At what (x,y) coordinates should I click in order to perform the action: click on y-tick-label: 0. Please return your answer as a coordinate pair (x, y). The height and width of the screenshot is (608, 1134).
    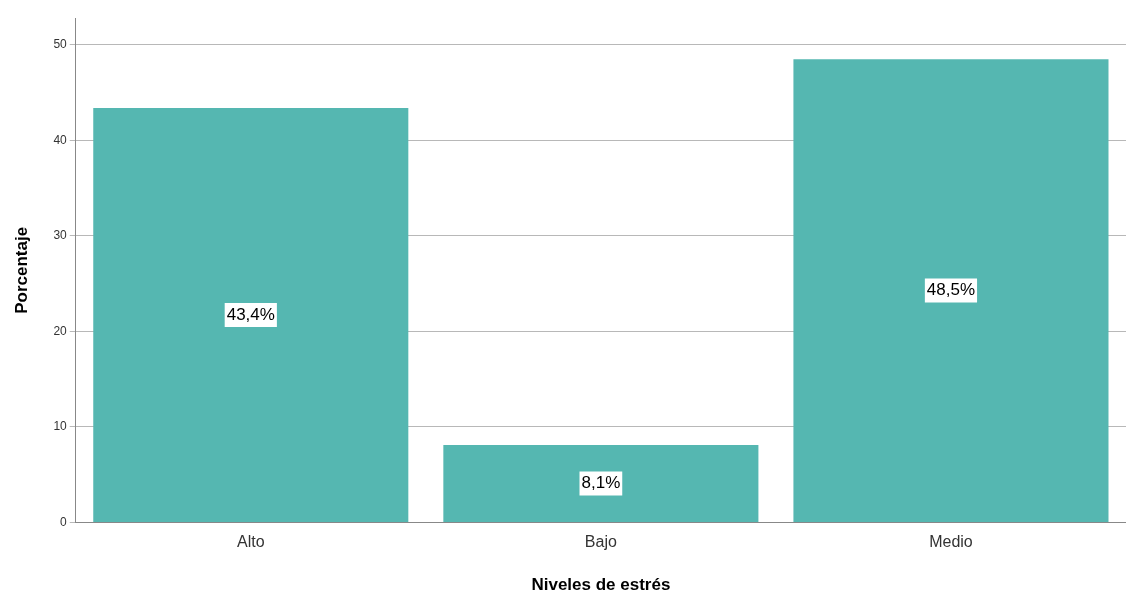
    Looking at the image, I should click on (64, 521).